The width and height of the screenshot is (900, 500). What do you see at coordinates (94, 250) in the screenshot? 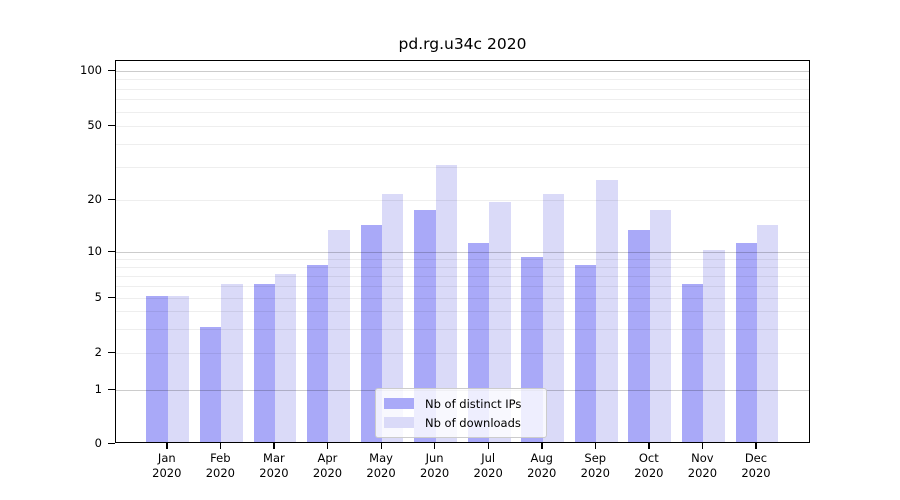
I see `y-tick-label: 10` at bounding box center [94, 250].